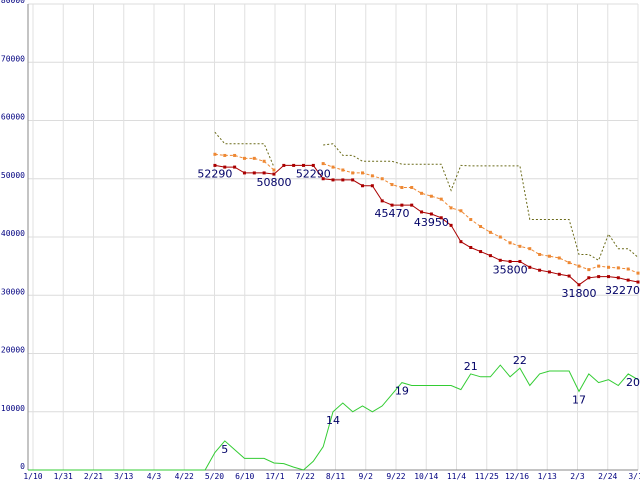  What do you see at coordinates (13, 350) in the screenshot?
I see `y-tick-label: 20000` at bounding box center [13, 350].